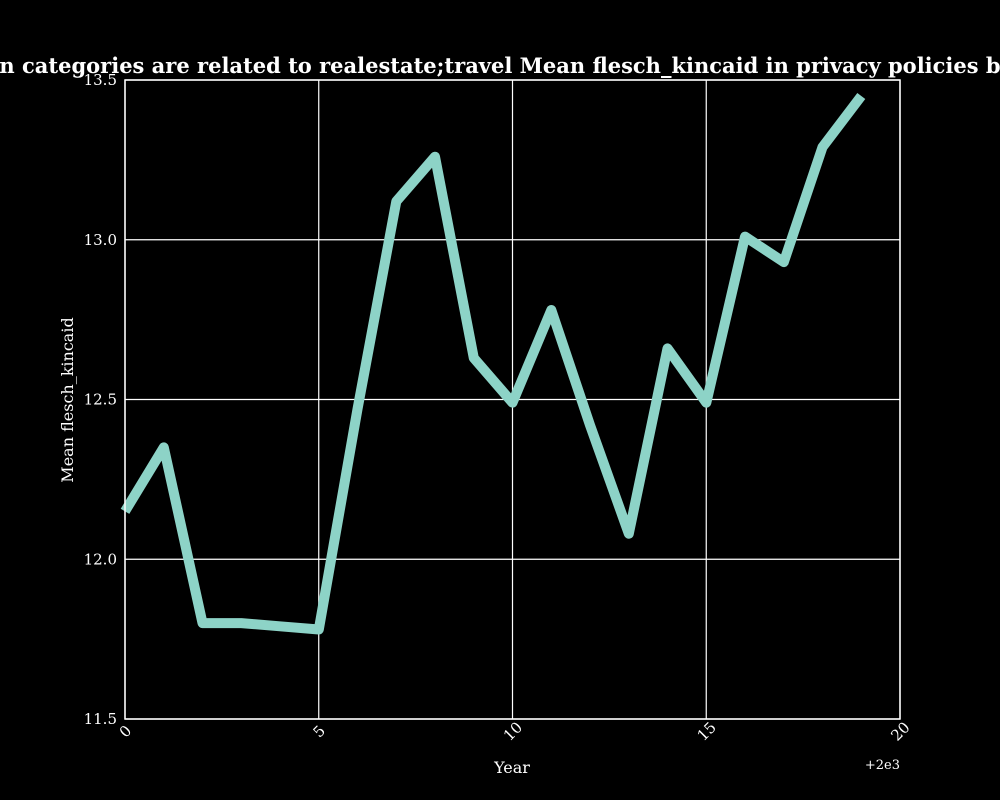 This screenshot has width=1000, height=800. What do you see at coordinates (100, 400) in the screenshot?
I see `y-tick-label: 12.5` at bounding box center [100, 400].